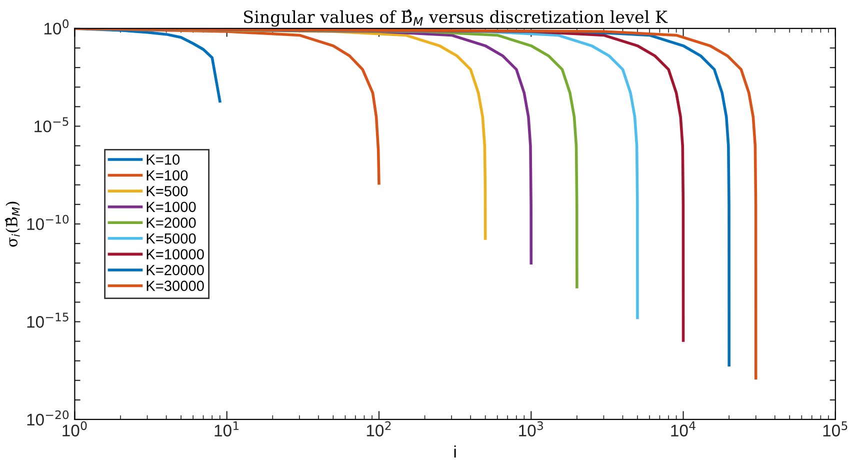 The width and height of the screenshot is (849, 474). I want to click on legend-label: K=20000, so click(175, 270).